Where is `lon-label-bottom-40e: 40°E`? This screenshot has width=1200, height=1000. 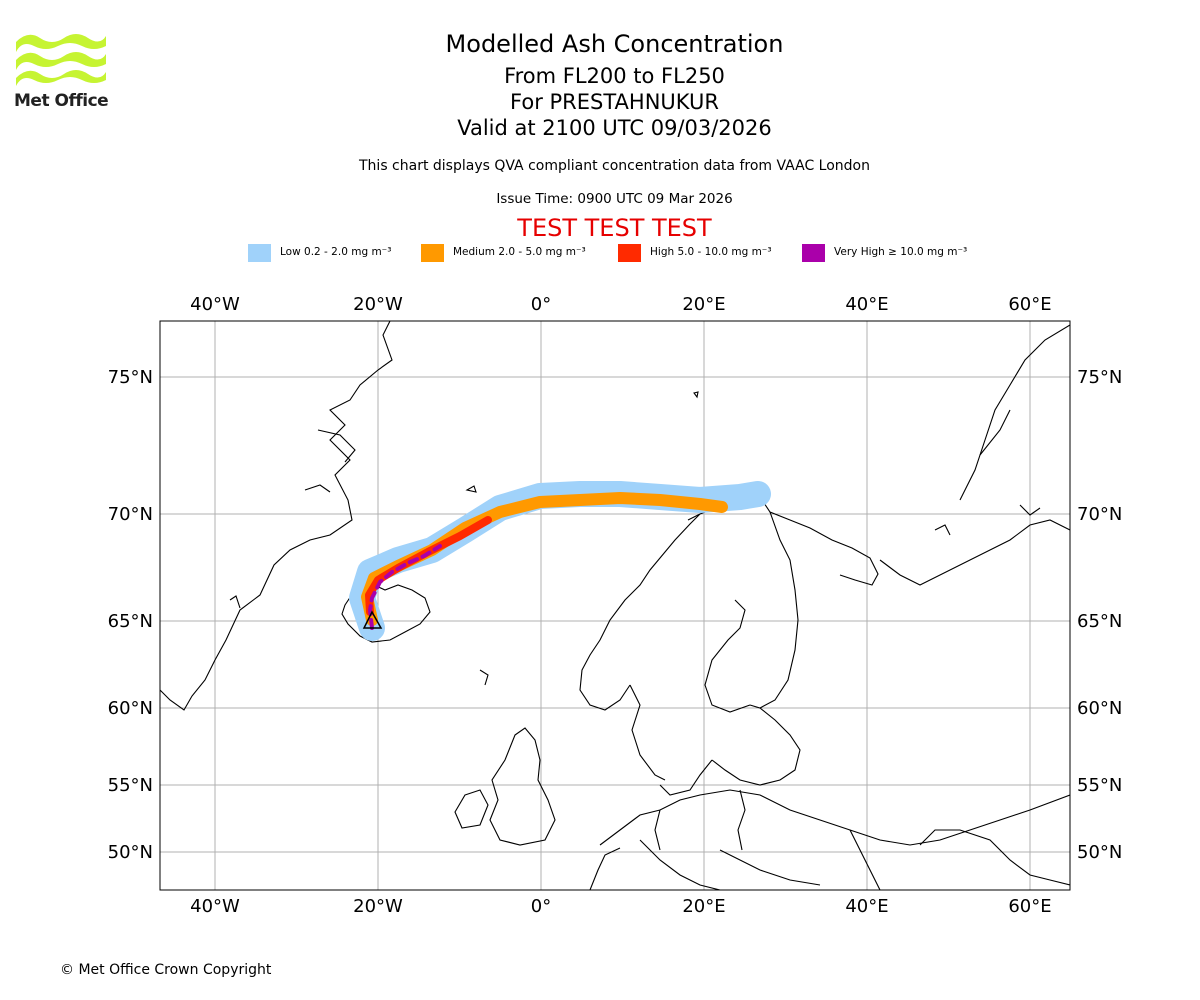
lon-label-bottom-40e: 40°E is located at coordinates (866, 906).